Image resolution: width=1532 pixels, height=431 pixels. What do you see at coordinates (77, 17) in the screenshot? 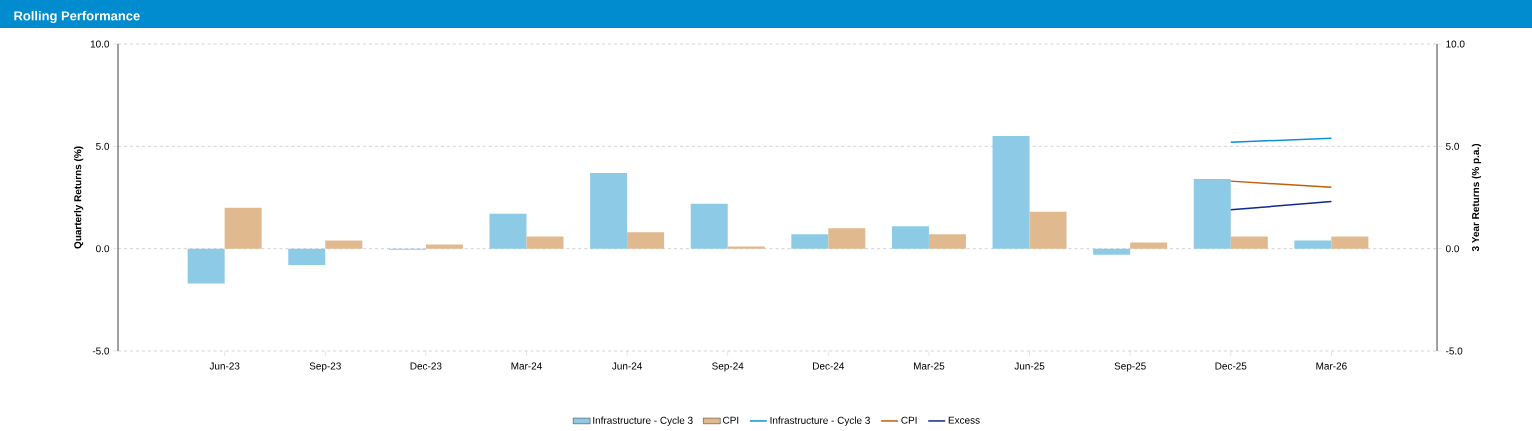
I see `chart-title: Rolling Performance` at bounding box center [77, 17].